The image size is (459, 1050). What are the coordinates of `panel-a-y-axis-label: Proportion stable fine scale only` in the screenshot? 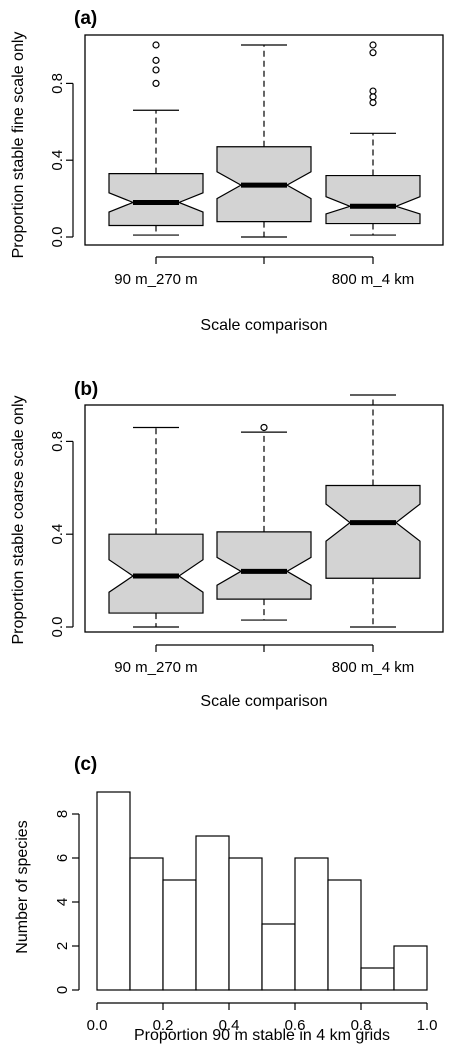 It's located at (18, 145).